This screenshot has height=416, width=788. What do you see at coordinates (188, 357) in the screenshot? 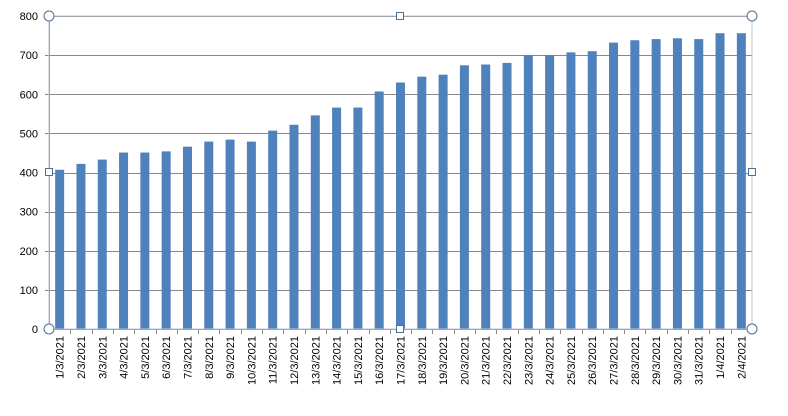
I see `x-tick-label: 7/3/2021` at bounding box center [188, 357].